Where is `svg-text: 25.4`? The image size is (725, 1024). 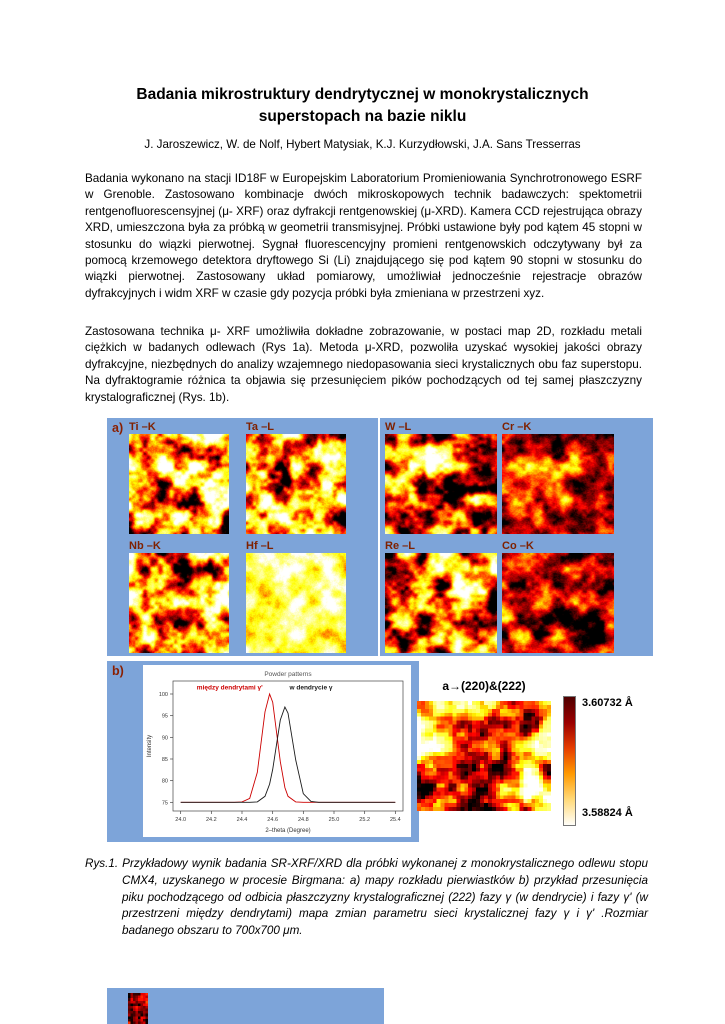
svg-text: 25.4 is located at coordinates (395, 820).